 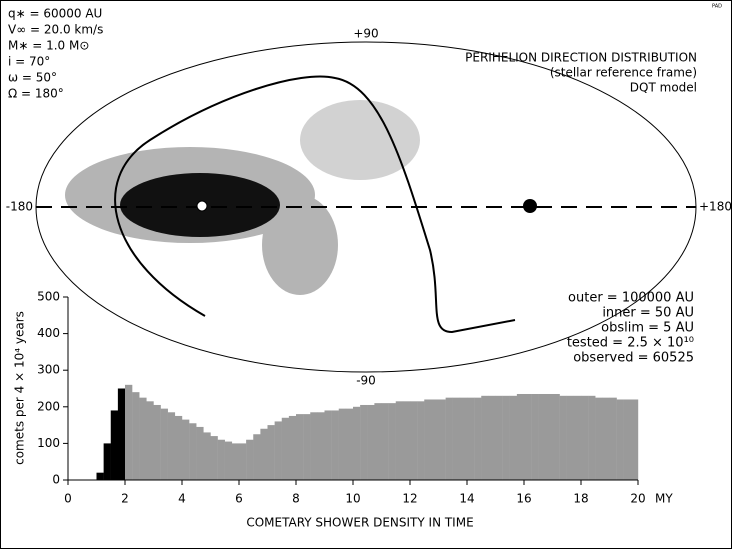 What do you see at coordinates (48, 406) in the screenshot?
I see `y-tick-label: 200` at bounding box center [48, 406].